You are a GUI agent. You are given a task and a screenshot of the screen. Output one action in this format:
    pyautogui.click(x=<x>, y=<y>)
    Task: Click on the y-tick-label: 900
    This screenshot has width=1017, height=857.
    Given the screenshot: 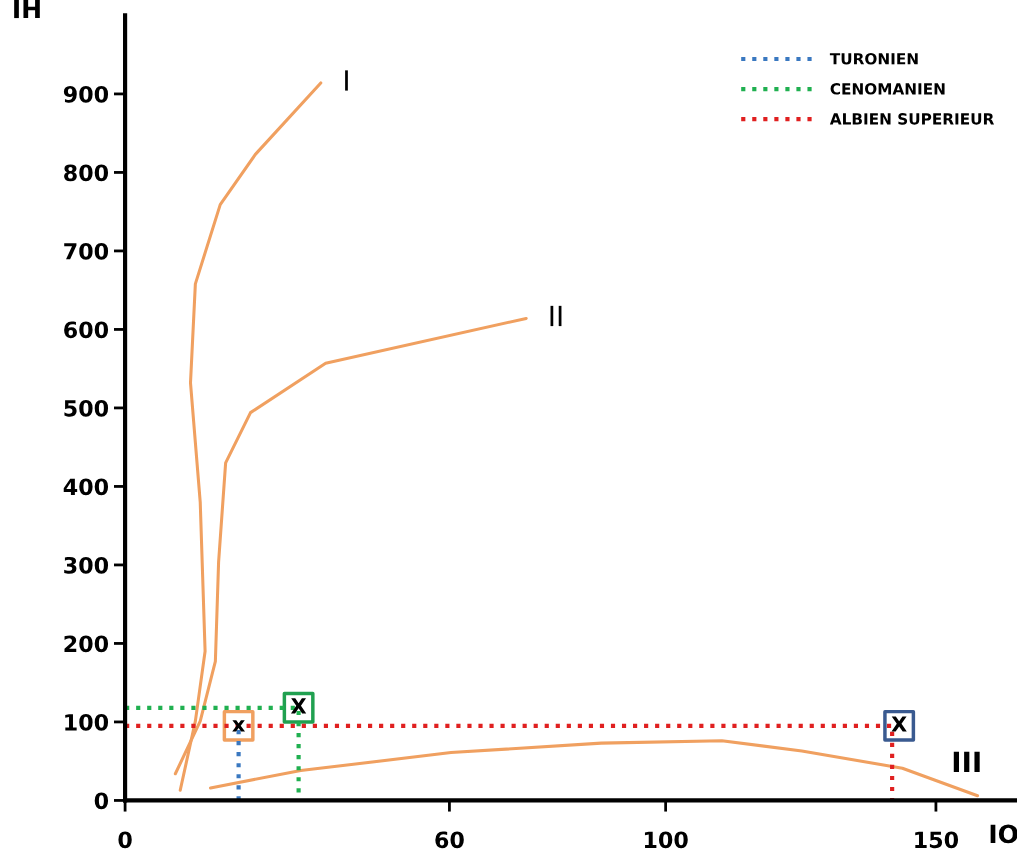 What is the action you would take?
    pyautogui.click(x=86, y=94)
    